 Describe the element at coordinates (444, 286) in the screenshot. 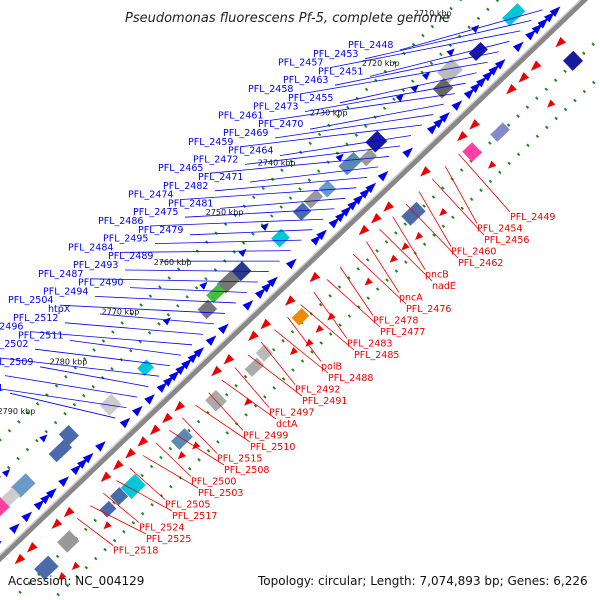

I see `minus-gene-label: nadE` at that location.